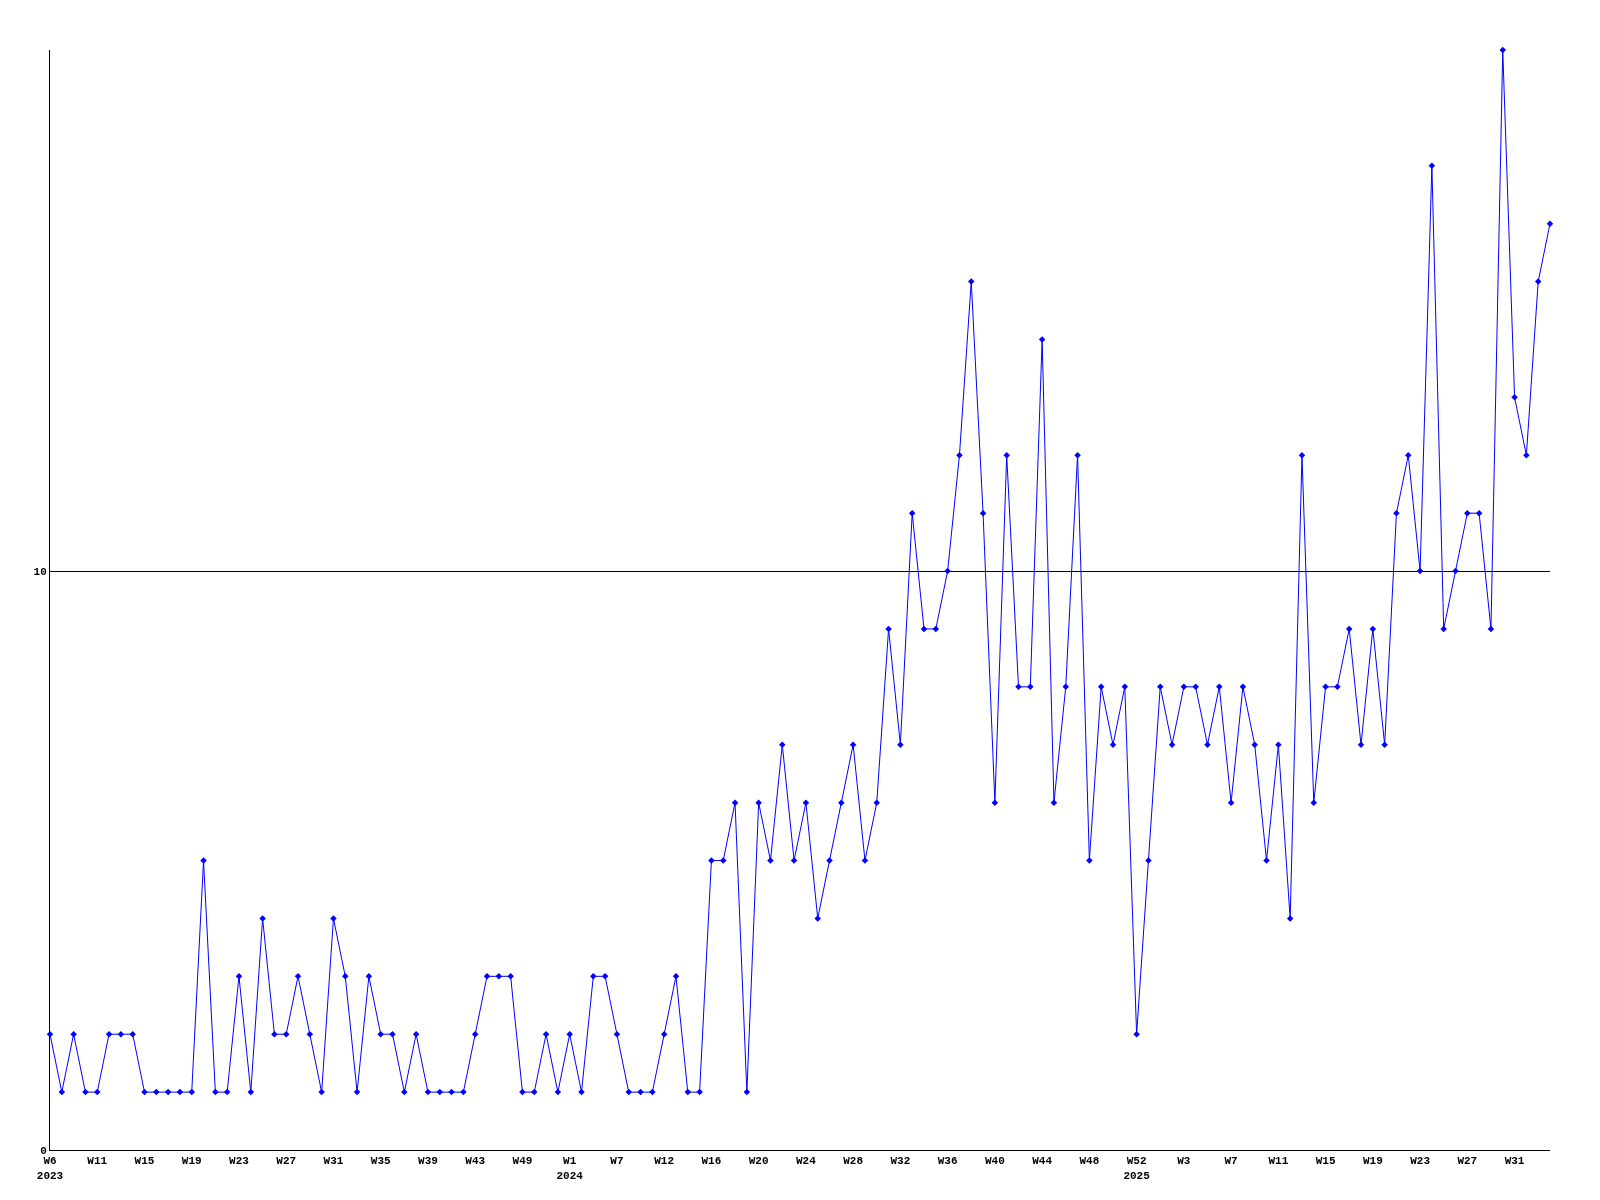 The height and width of the screenshot is (1200, 1600). I want to click on x-tick-label: W16, so click(711, 1161).